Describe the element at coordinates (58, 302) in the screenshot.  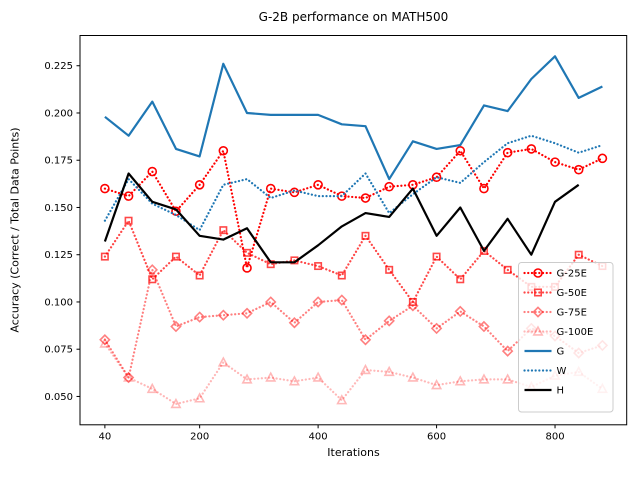
I see `y-tick-label: 0.100` at that location.